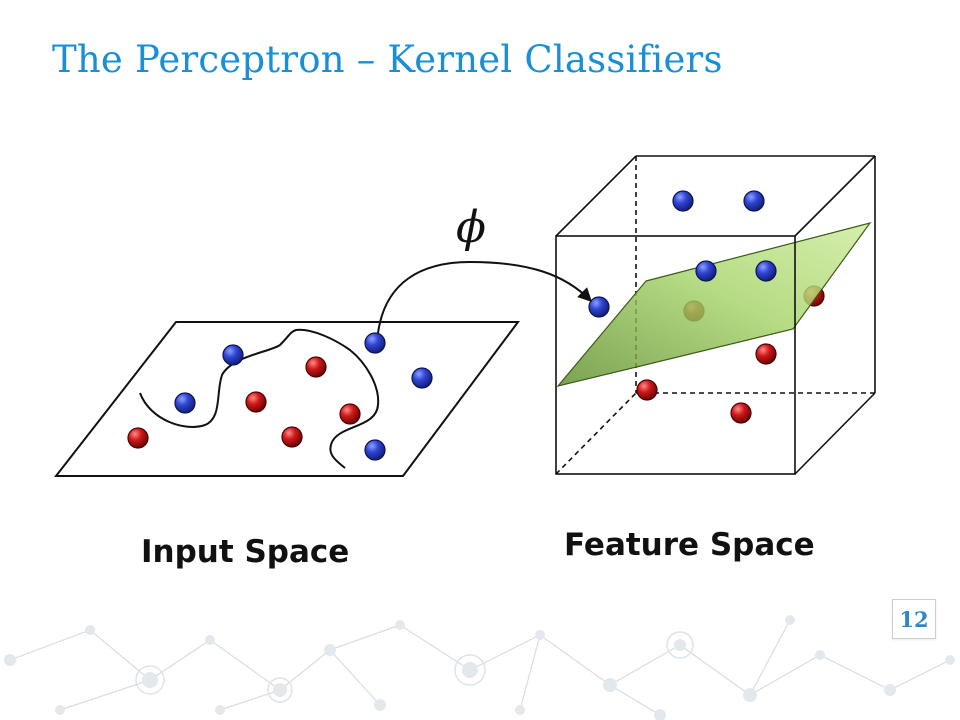 The width and height of the screenshot is (960, 720). What do you see at coordinates (689, 545) in the screenshot?
I see `feature-space-label: Feature Space` at bounding box center [689, 545].